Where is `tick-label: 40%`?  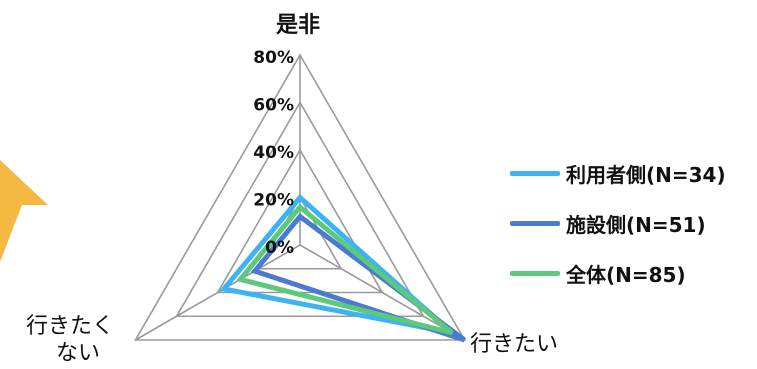
tick-label: 40% is located at coordinates (273, 153).